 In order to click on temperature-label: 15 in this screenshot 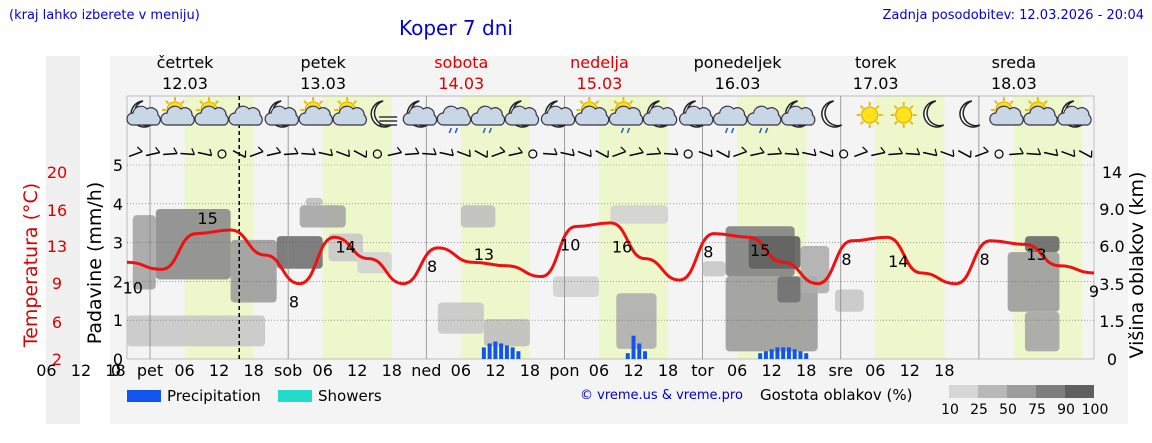, I will do `click(207, 218)`.